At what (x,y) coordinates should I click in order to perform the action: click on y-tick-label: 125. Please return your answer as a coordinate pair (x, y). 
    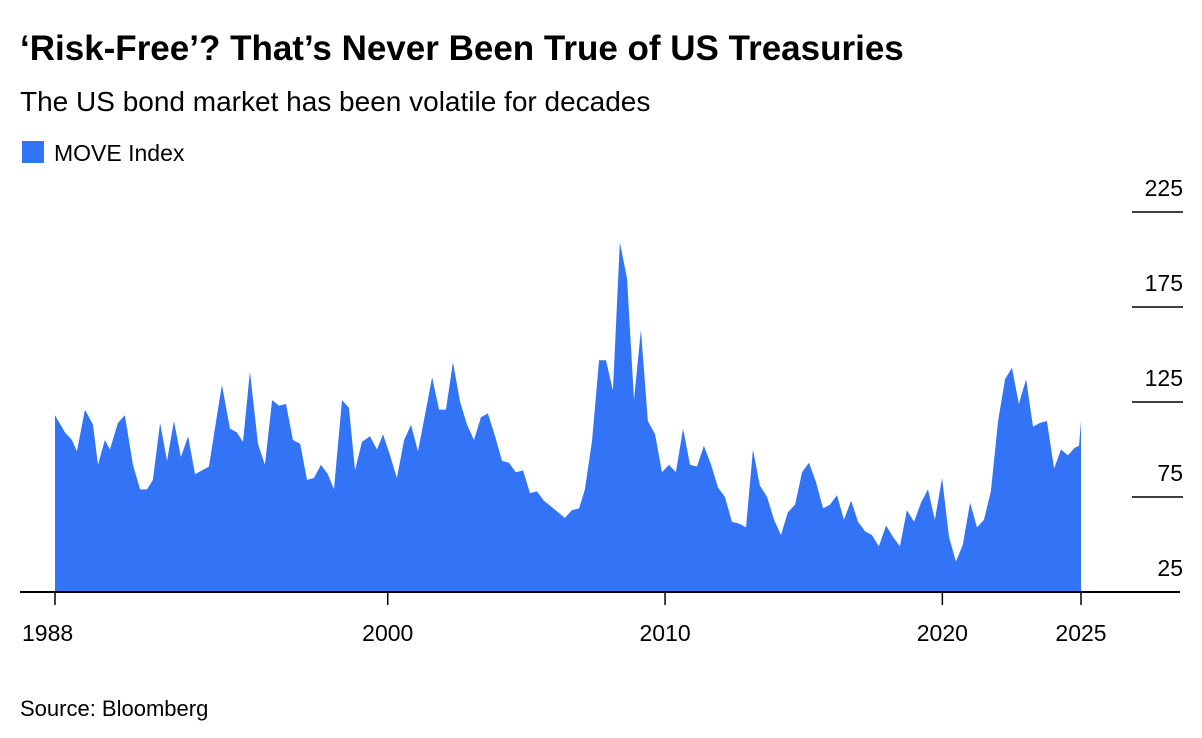
    Looking at the image, I should click on (1164, 378).